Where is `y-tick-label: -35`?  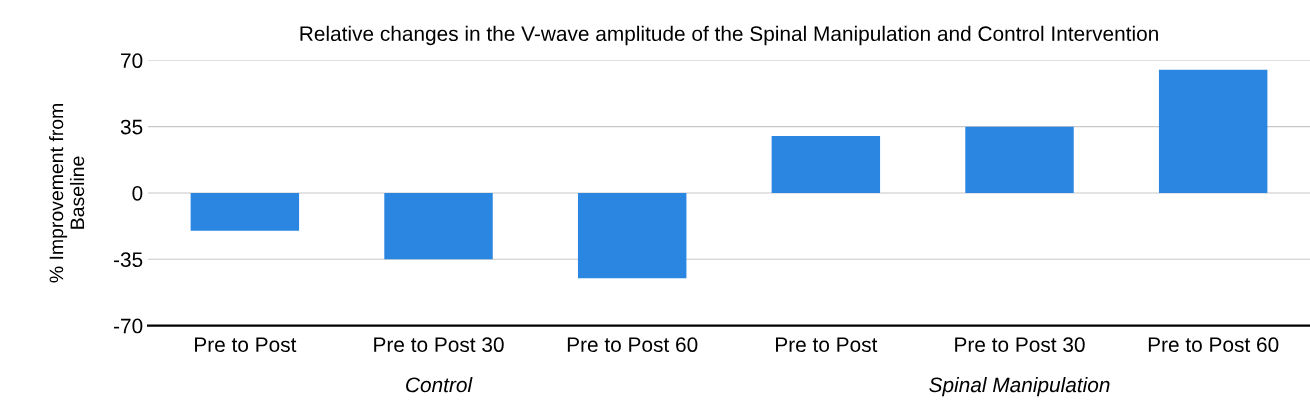 y-tick-label: -35 is located at coordinates (128, 260).